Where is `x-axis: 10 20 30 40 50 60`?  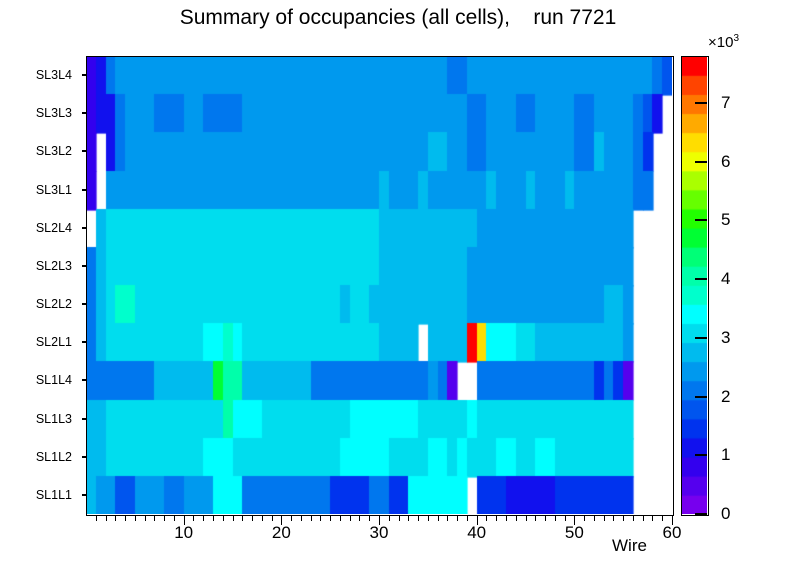
x-axis: 10 20 30 40 50 60 is located at coordinates (383, 529).